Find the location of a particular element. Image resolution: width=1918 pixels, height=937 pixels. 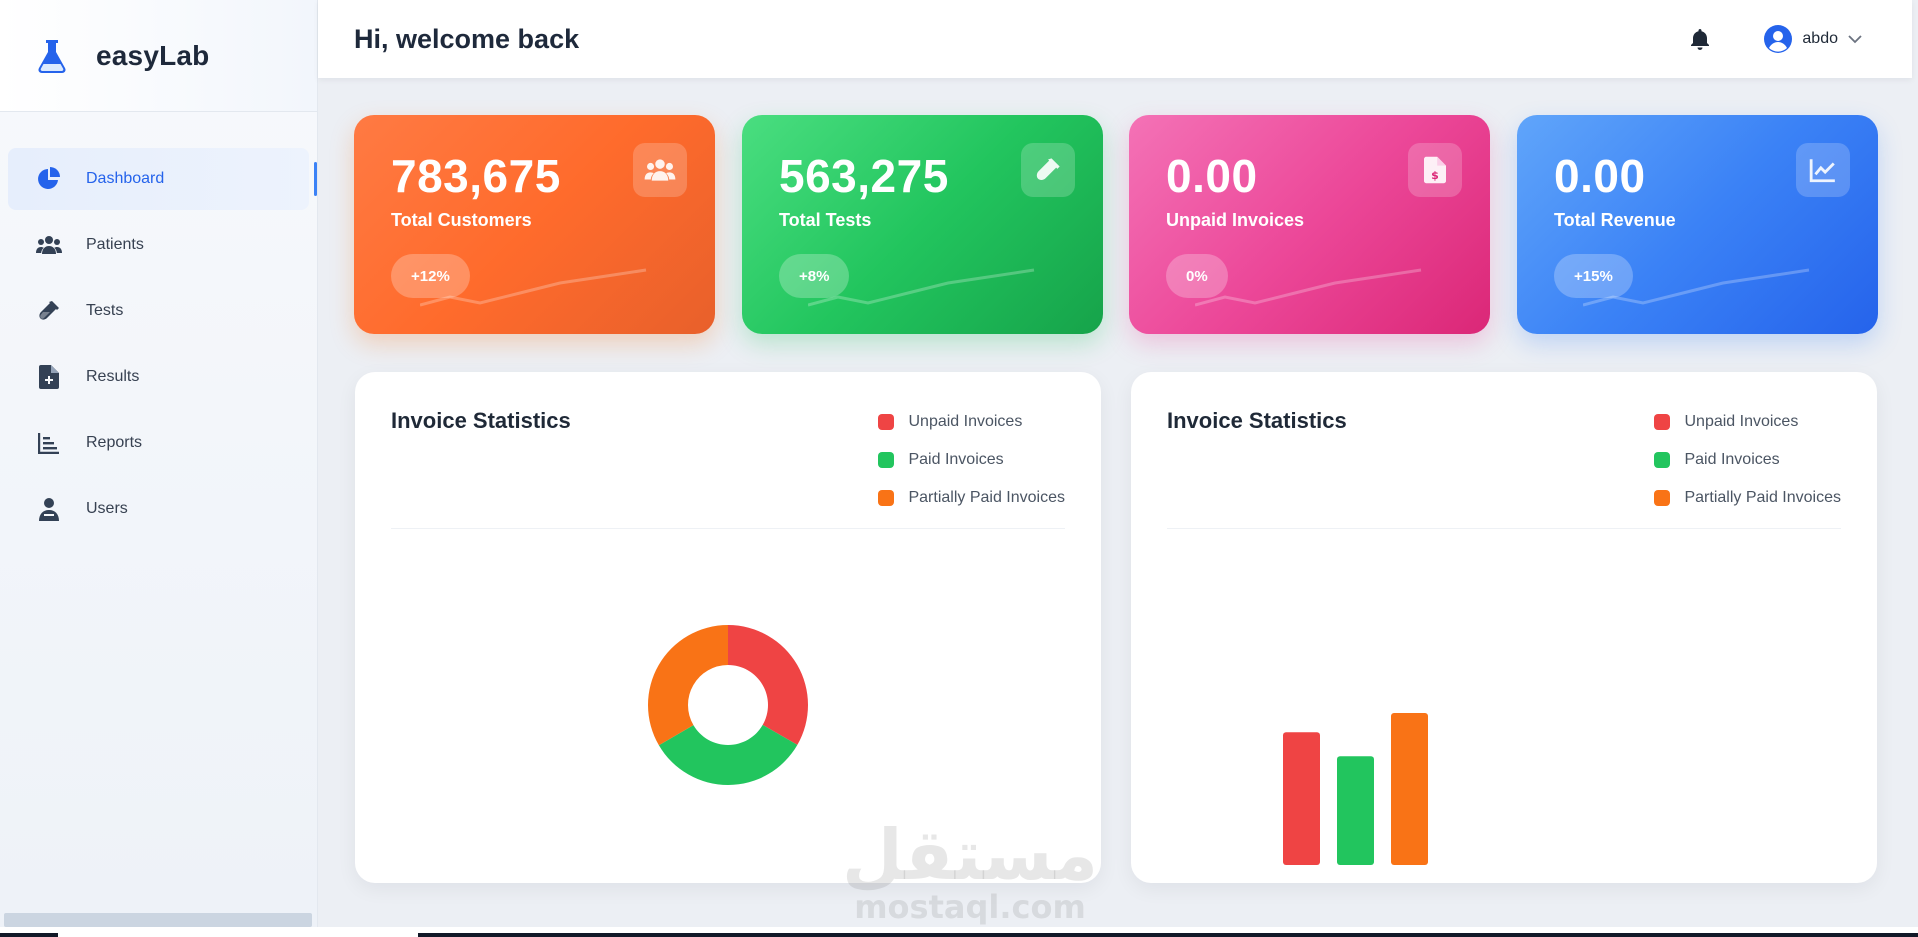

watermark: مستقل mostaql.com is located at coordinates (970, 872).